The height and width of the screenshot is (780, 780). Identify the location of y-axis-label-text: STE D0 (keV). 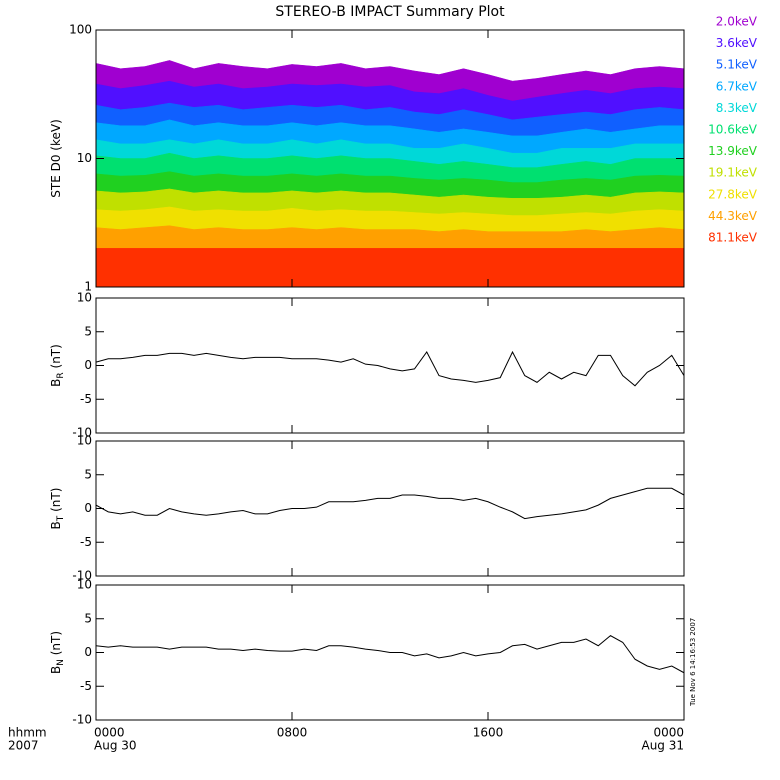
(56, 158).